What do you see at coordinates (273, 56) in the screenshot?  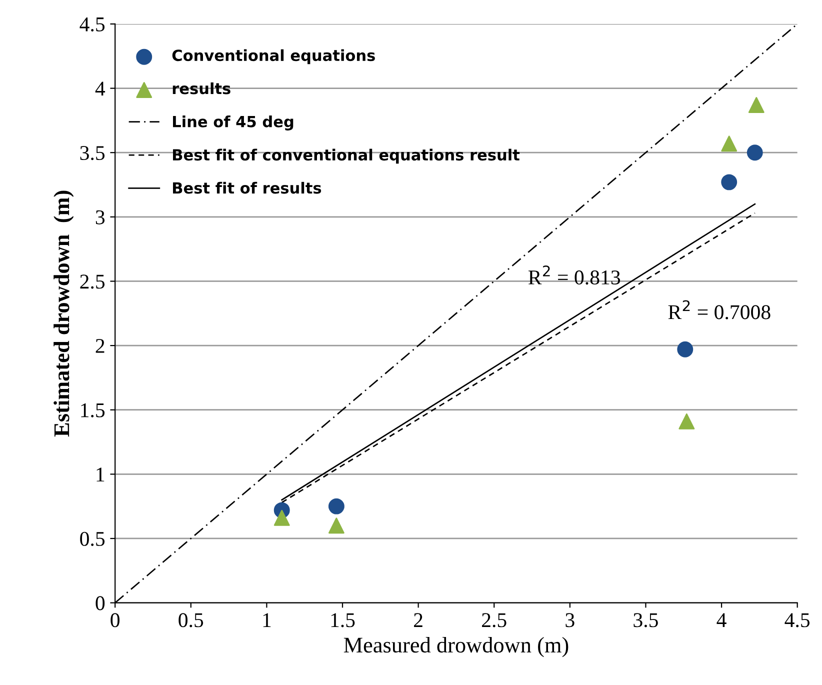 I see `legend-label: Conventional equations` at bounding box center [273, 56].